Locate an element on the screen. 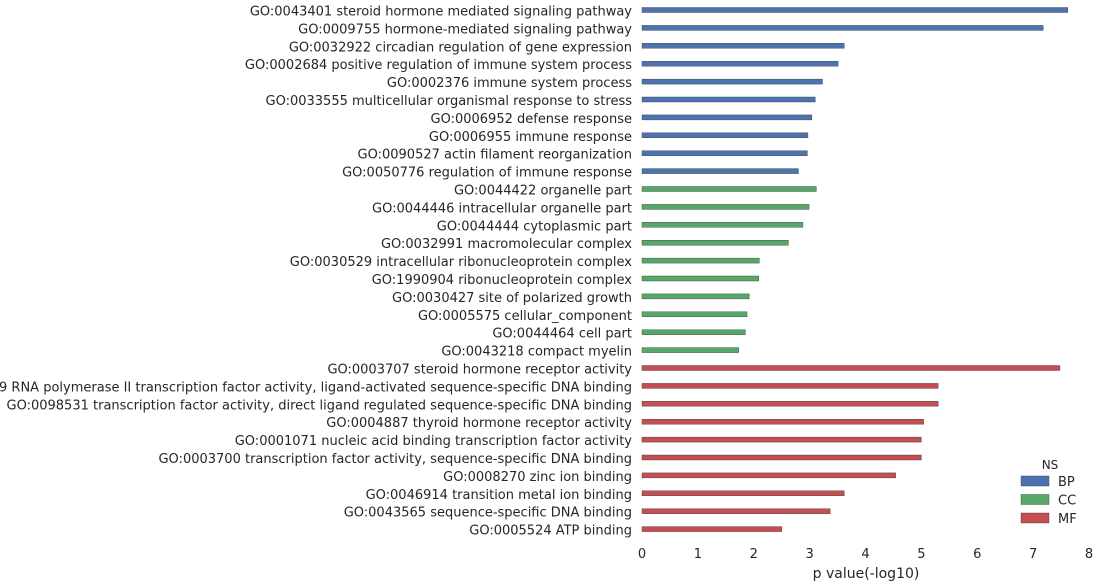 The height and width of the screenshot is (587, 1099). category-label: GO:0032991 macromolecular complex is located at coordinates (506, 244).